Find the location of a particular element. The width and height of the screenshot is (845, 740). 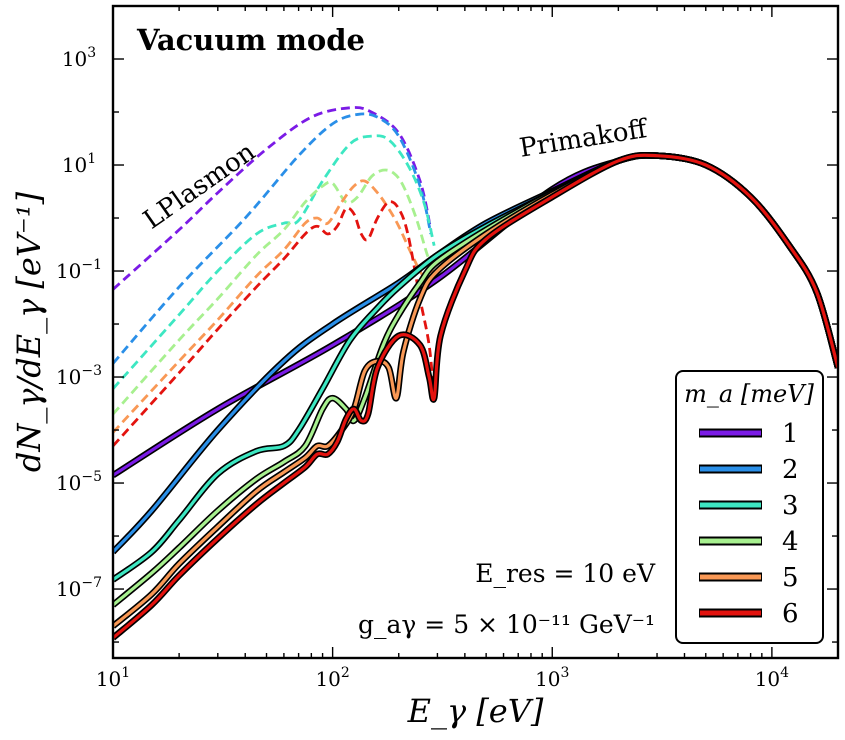

y-tick-label: 10⁻⁷ is located at coordinates (79, 588).